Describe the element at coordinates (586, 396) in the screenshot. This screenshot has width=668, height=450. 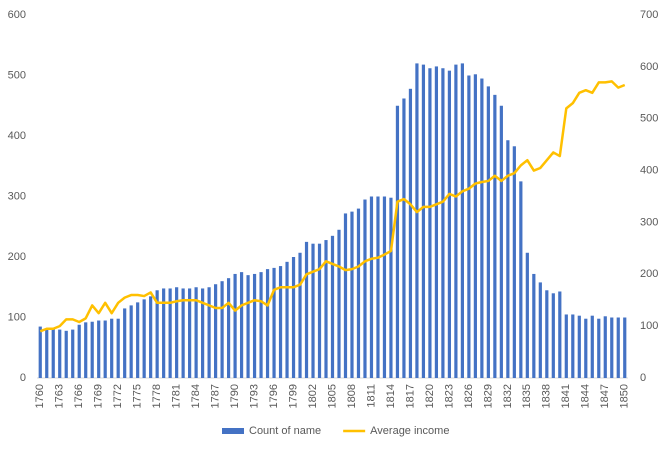
I see `x-tick-label: 1844` at that location.